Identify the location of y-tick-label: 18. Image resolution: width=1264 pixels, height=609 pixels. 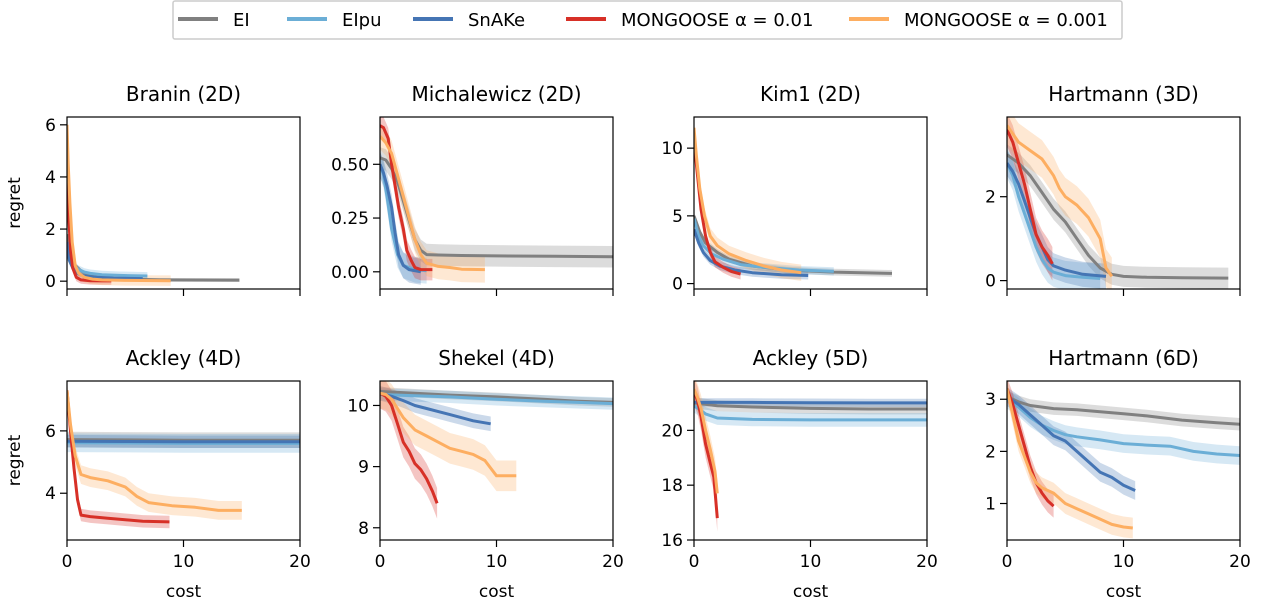
(672, 486).